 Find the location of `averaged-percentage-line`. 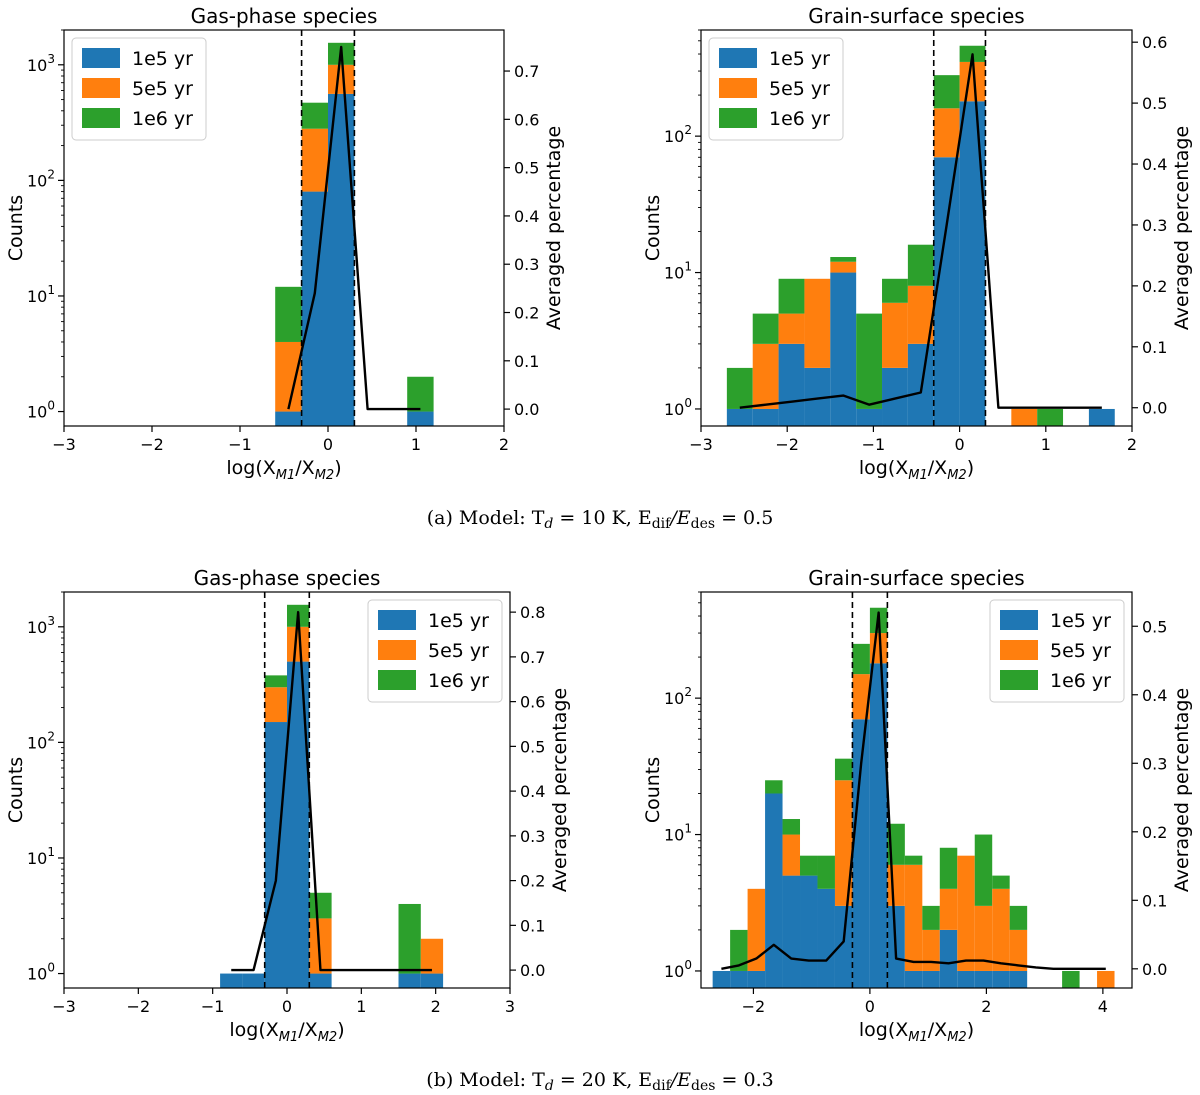

averaged-percentage-line is located at coordinates (913, 791).